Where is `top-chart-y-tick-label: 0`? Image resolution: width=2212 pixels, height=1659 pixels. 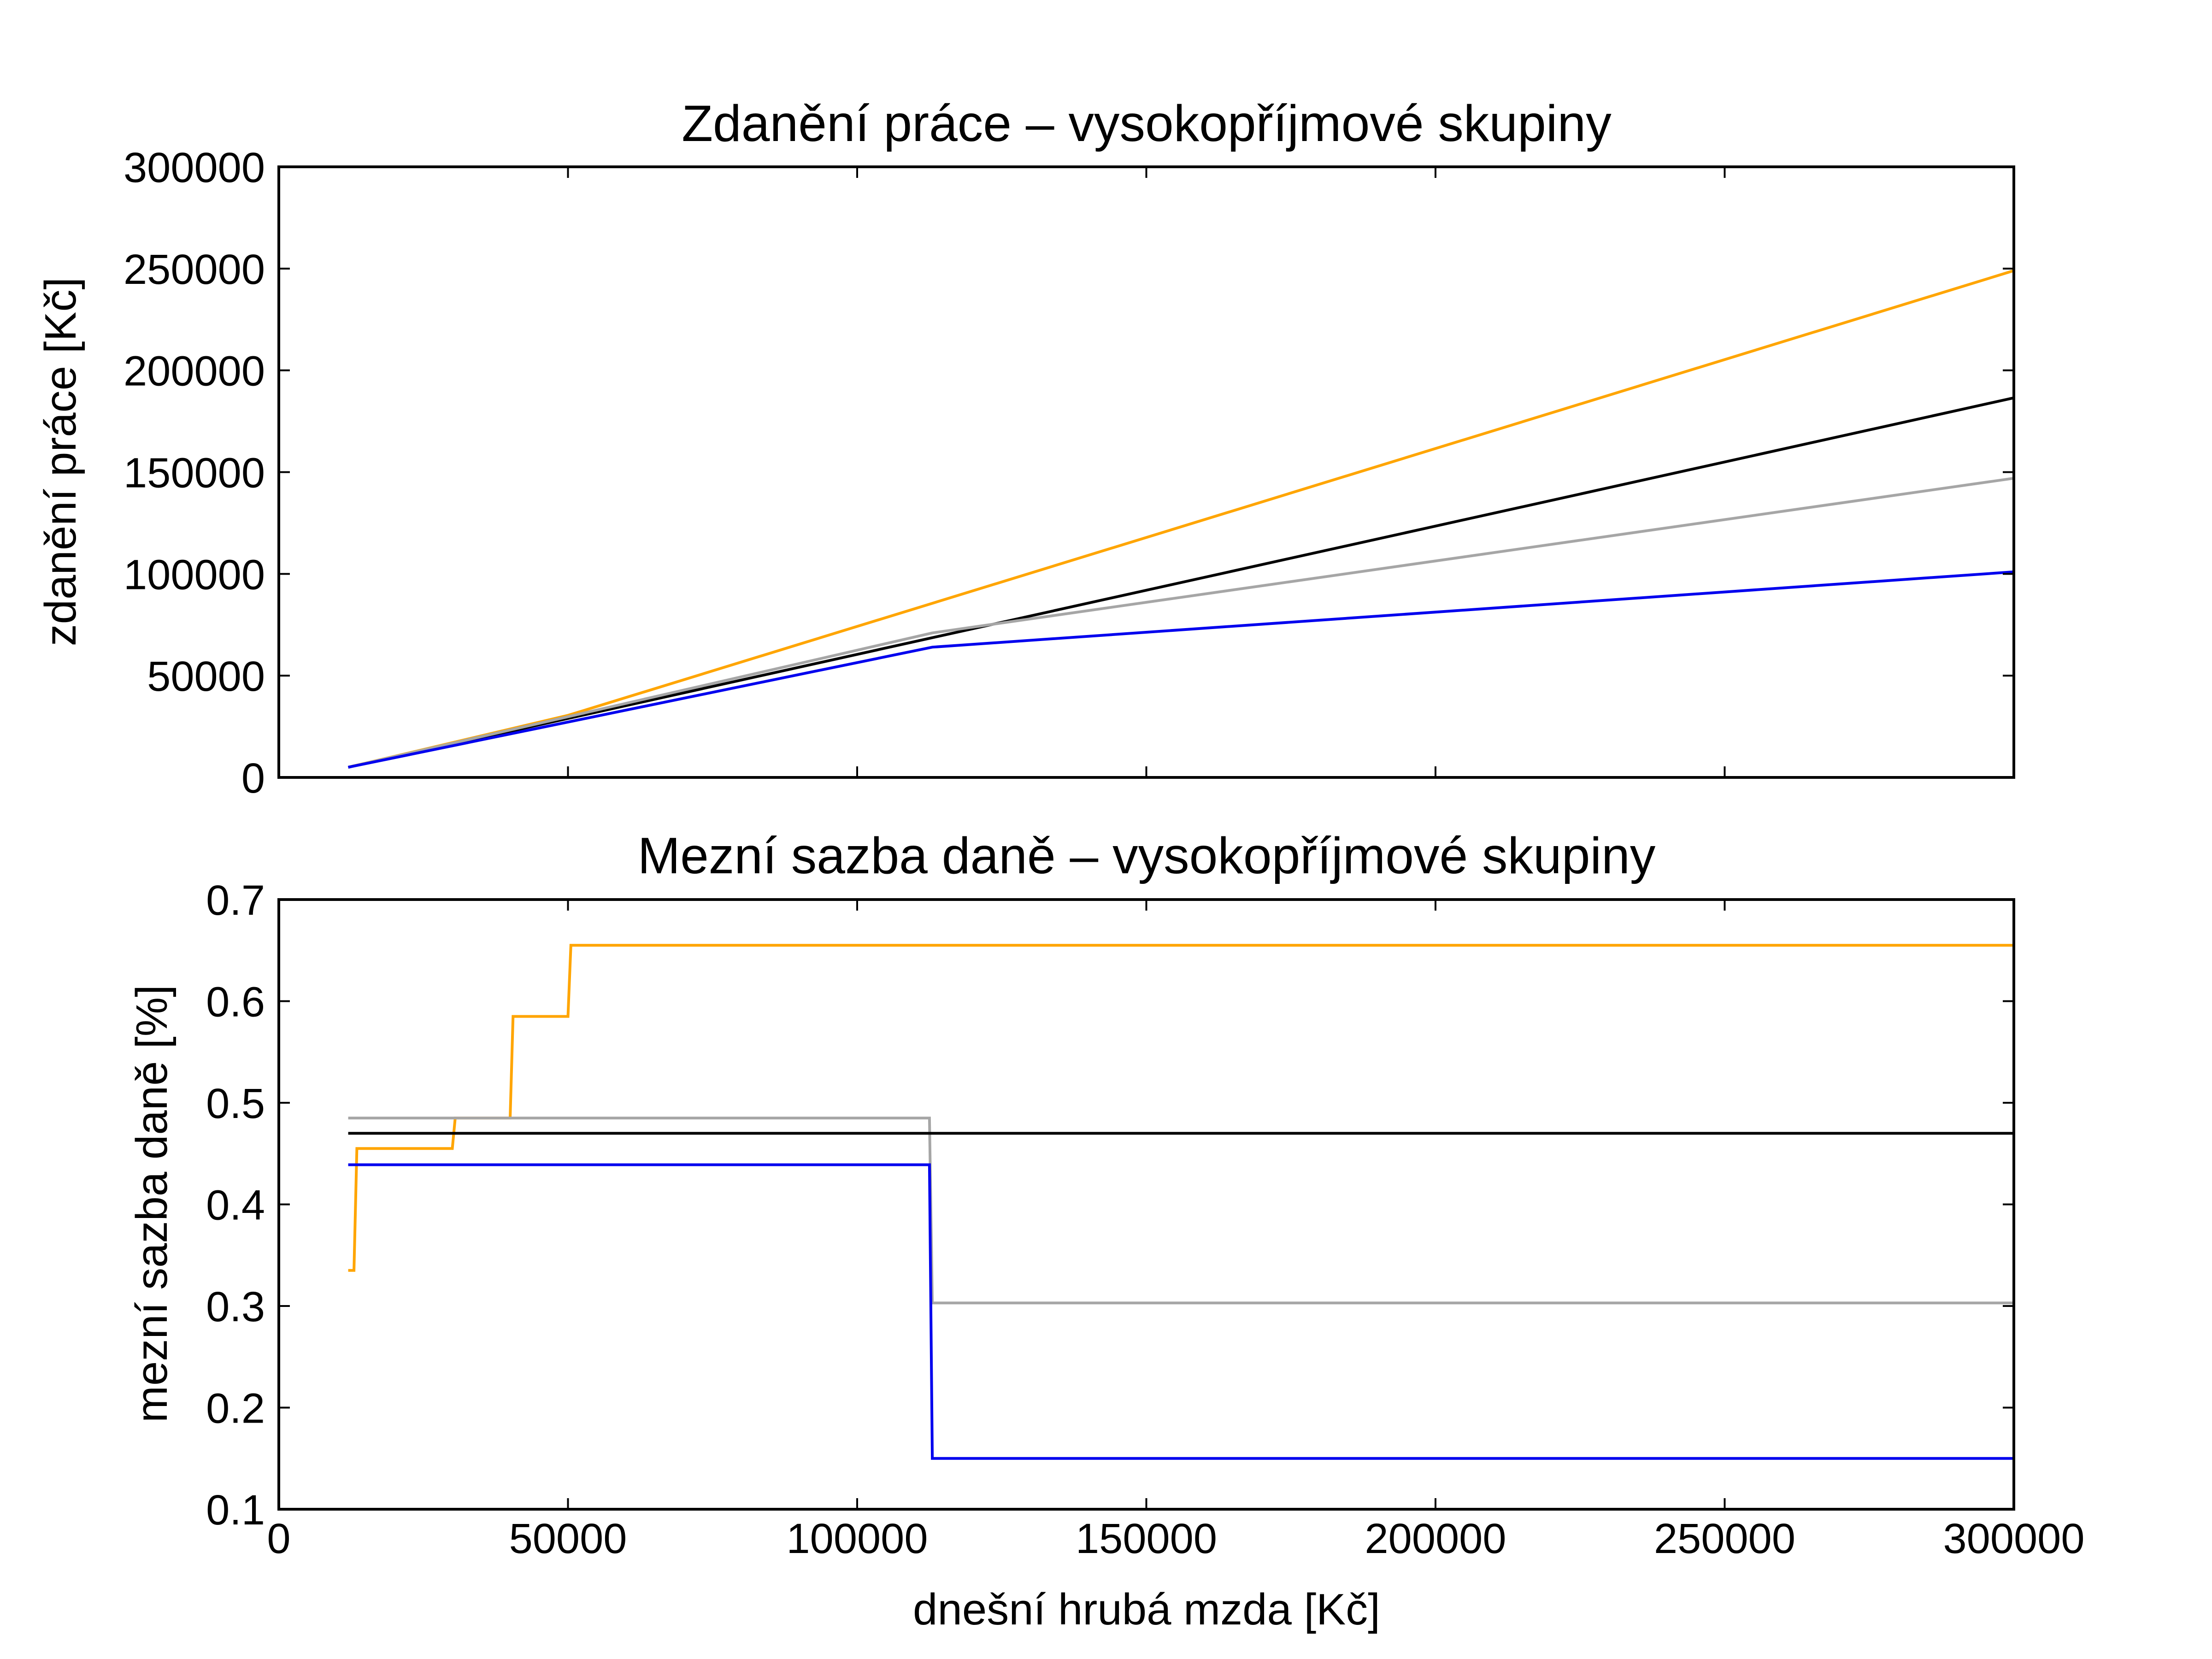 top-chart-y-tick-label: 0 is located at coordinates (253, 778).